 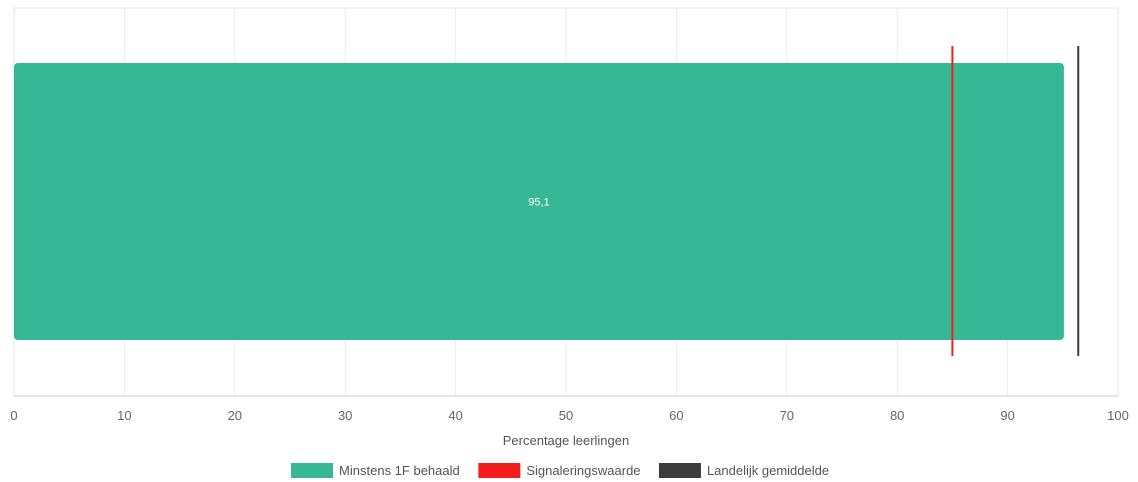 I want to click on x-axis-ticks: 0 10 20 30 40 50 60 70 80 90 100, so click(x=569, y=415).